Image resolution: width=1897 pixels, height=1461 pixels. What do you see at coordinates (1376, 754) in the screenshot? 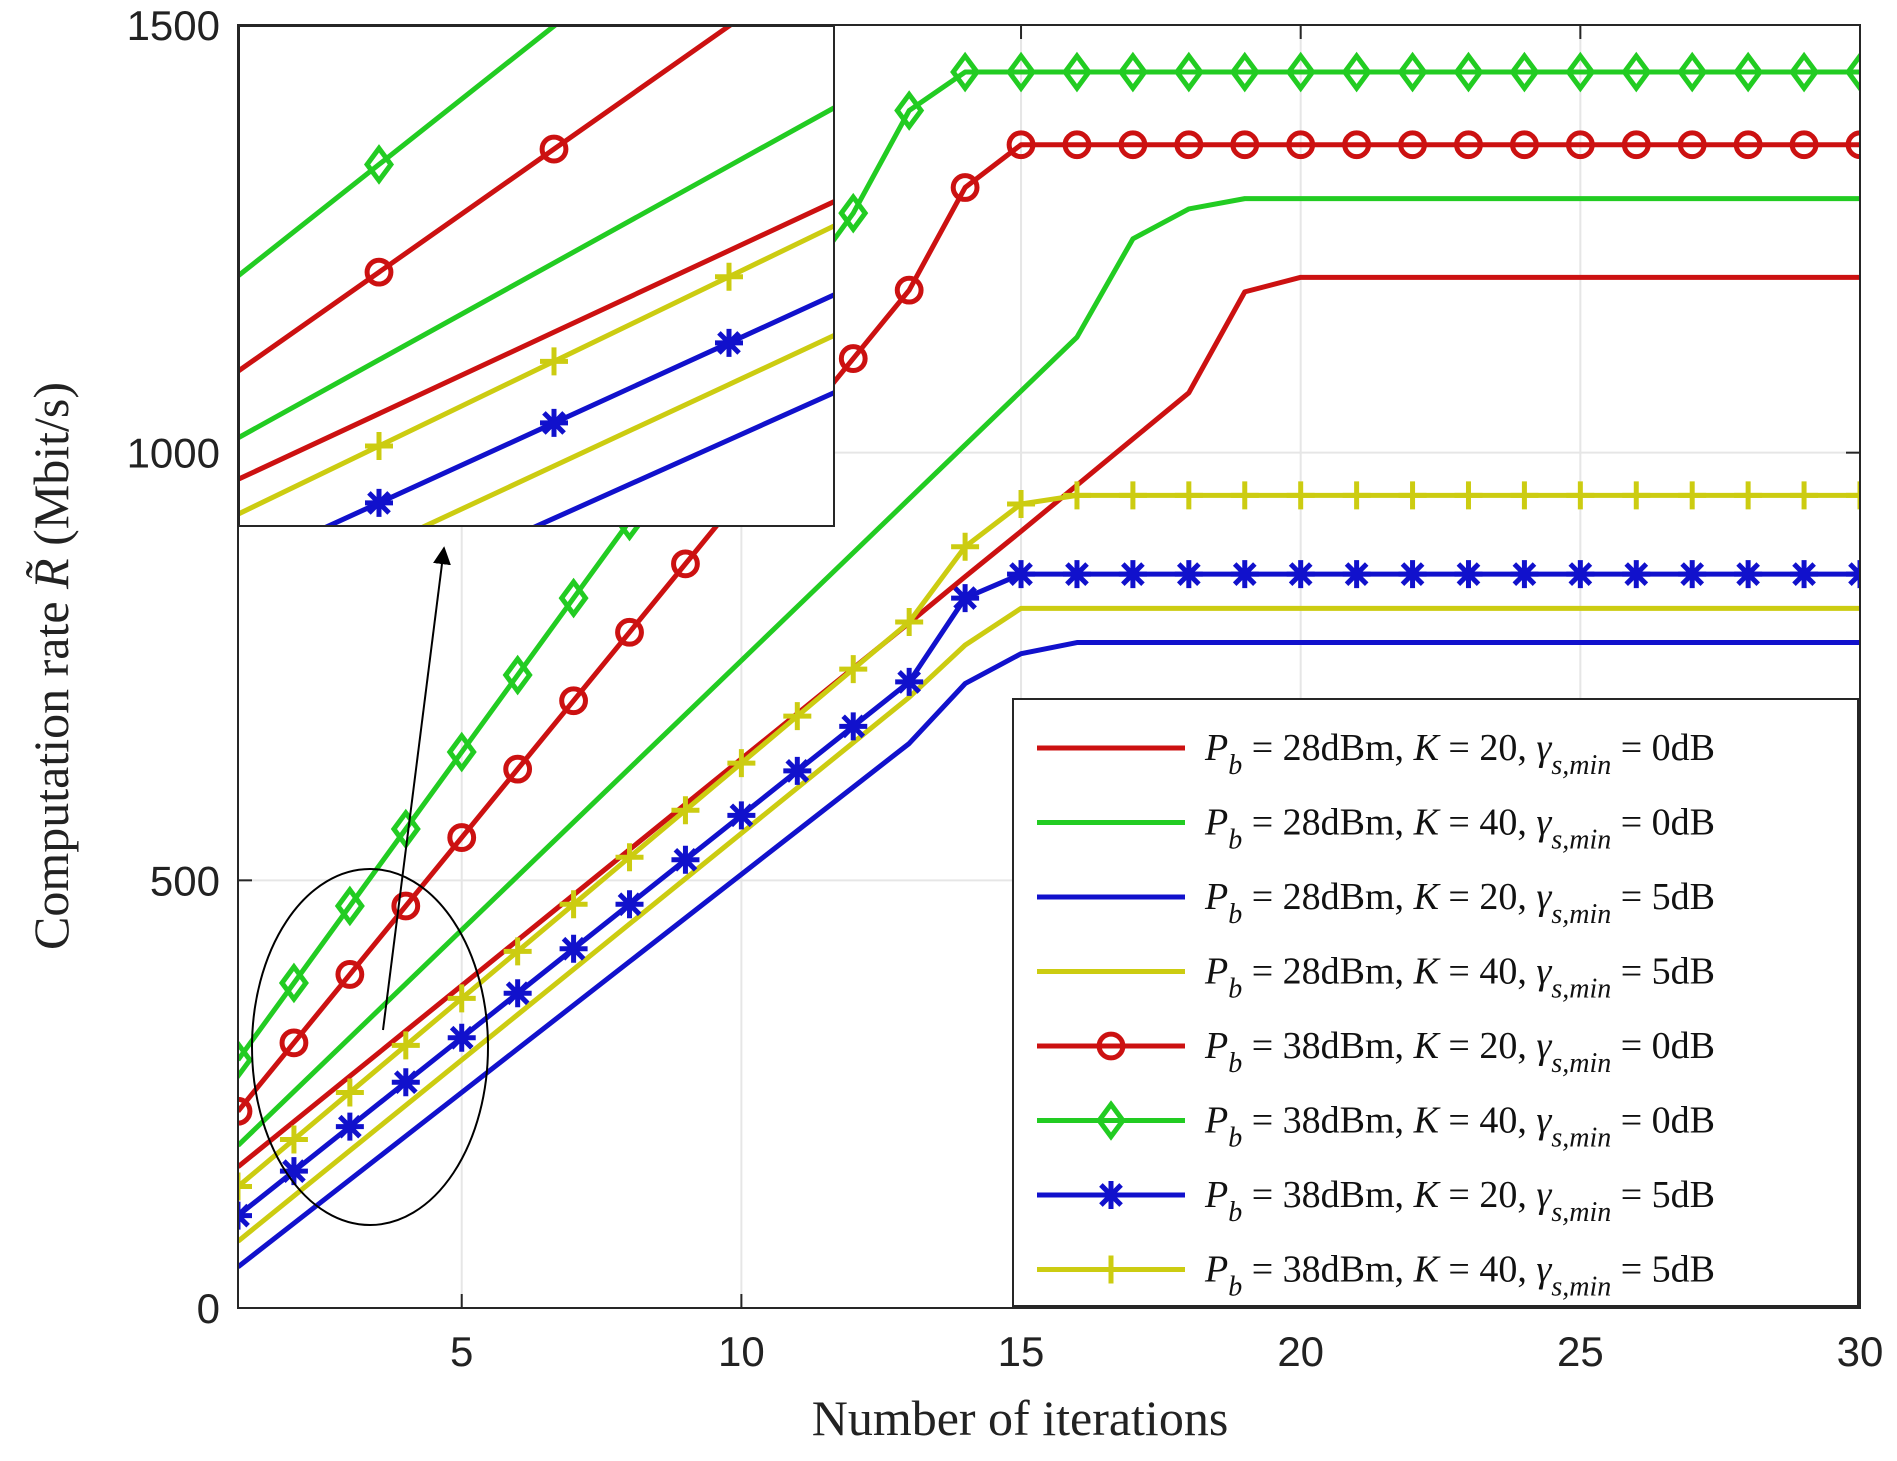
I see `legend-item: Pb = 28dBm, K = 20, γs,min = 0dB` at bounding box center [1376, 754].